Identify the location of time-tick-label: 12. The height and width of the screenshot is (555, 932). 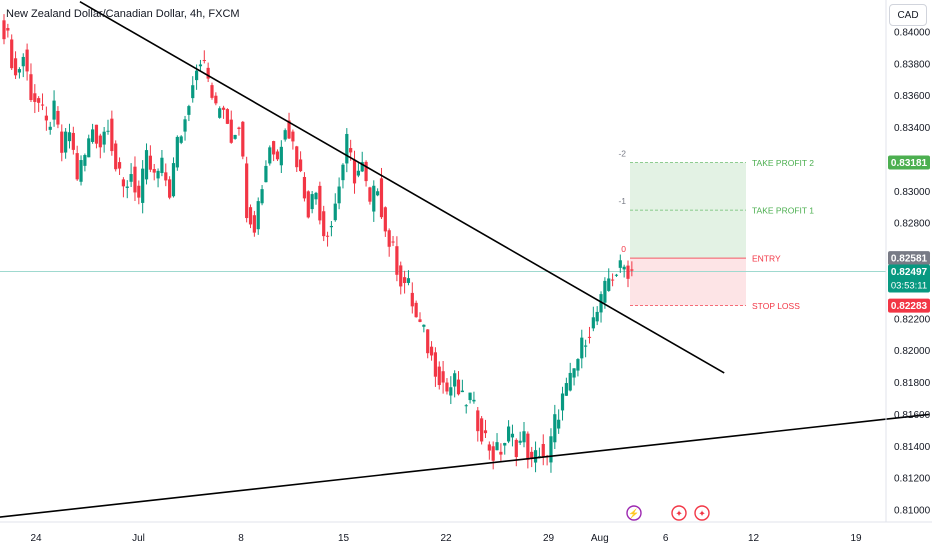
(754, 538).